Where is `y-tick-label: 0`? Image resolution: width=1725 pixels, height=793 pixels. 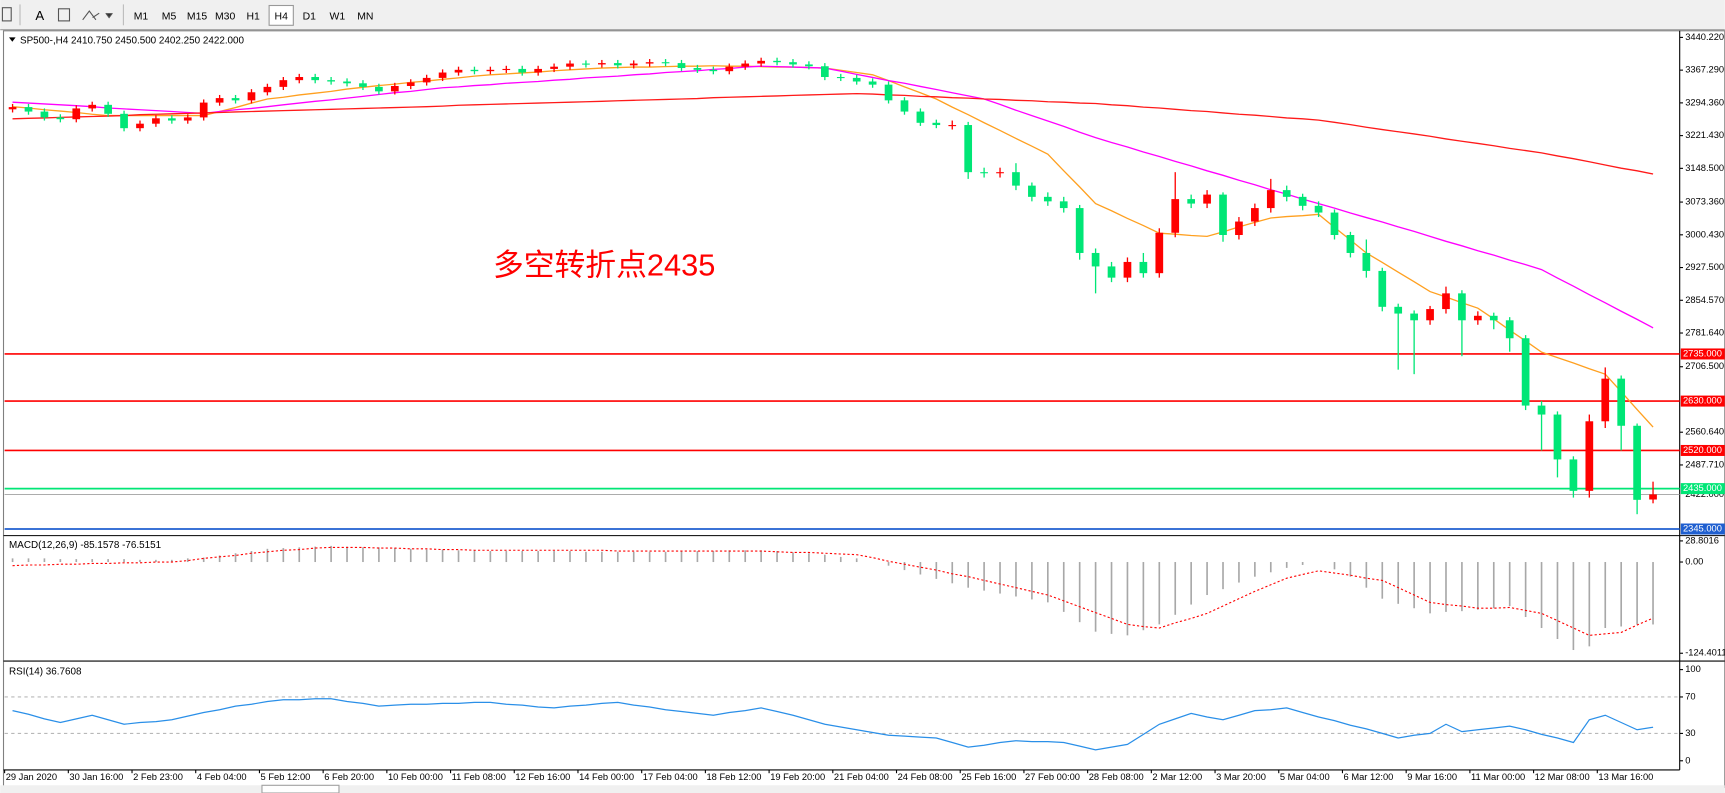 y-tick-label: 0 is located at coordinates (1687, 760).